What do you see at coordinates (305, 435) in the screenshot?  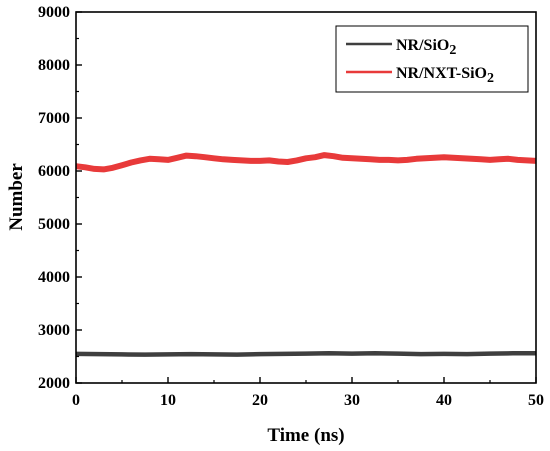 I see `x-axis-title: Time (ns)` at bounding box center [305, 435].